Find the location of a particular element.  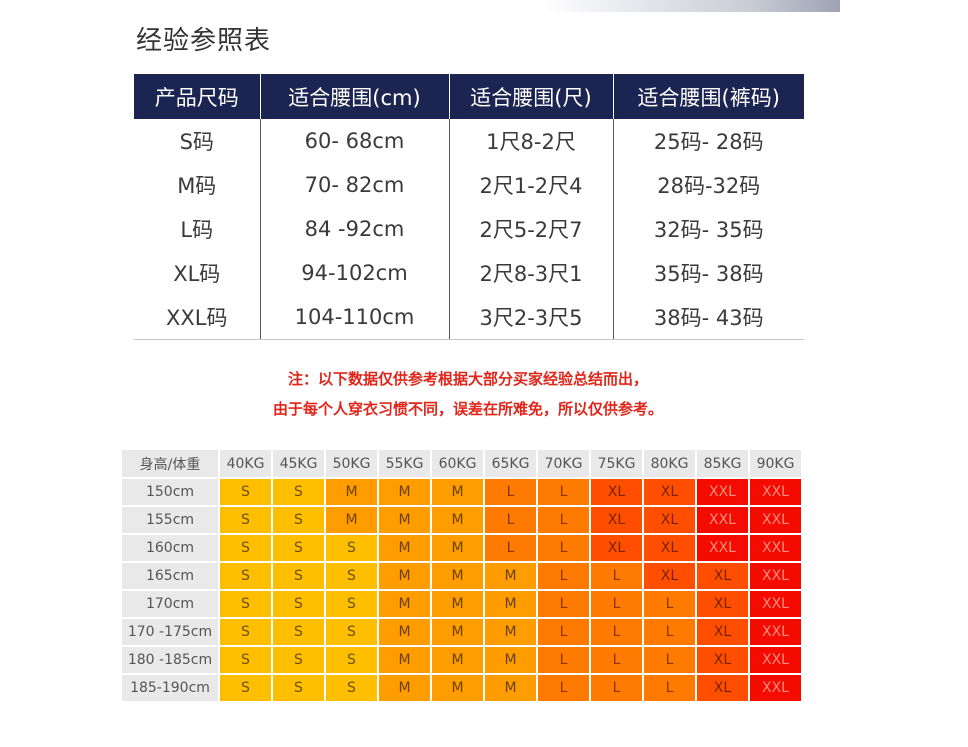

height-label: 155cm is located at coordinates (170, 520).